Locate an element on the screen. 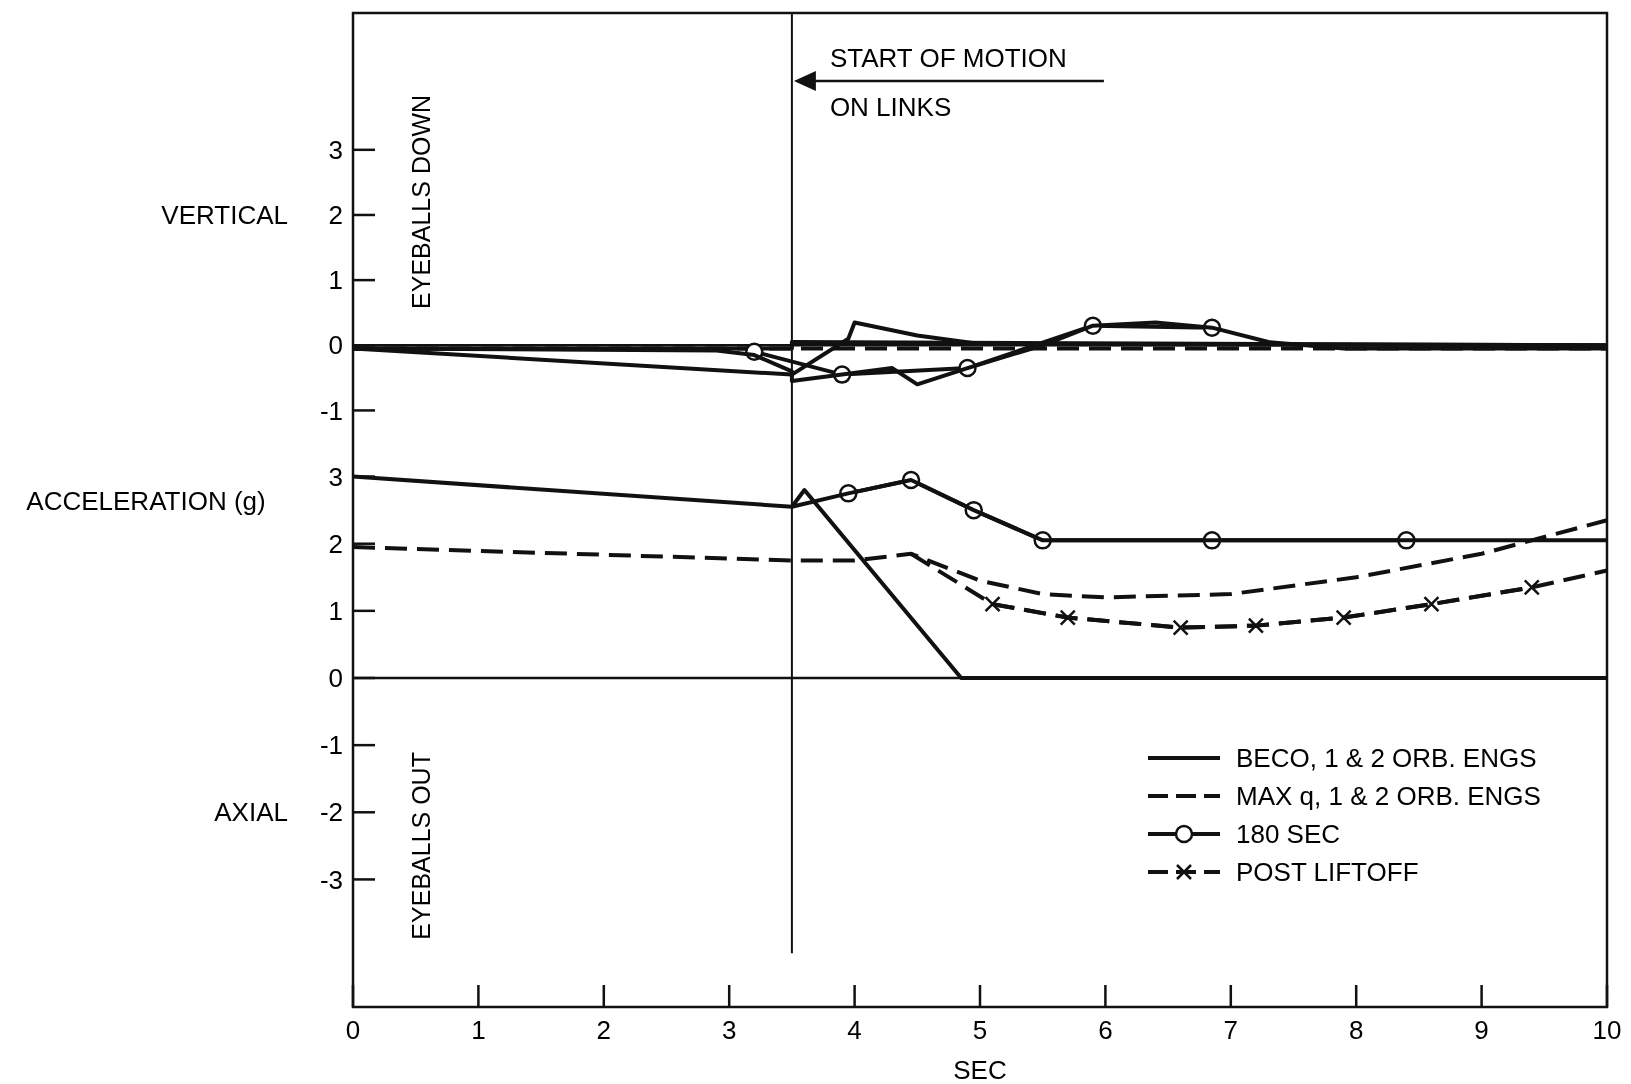  legend-label: BECO, 1 & 2 ORB. ENGS is located at coordinates (1386, 758).